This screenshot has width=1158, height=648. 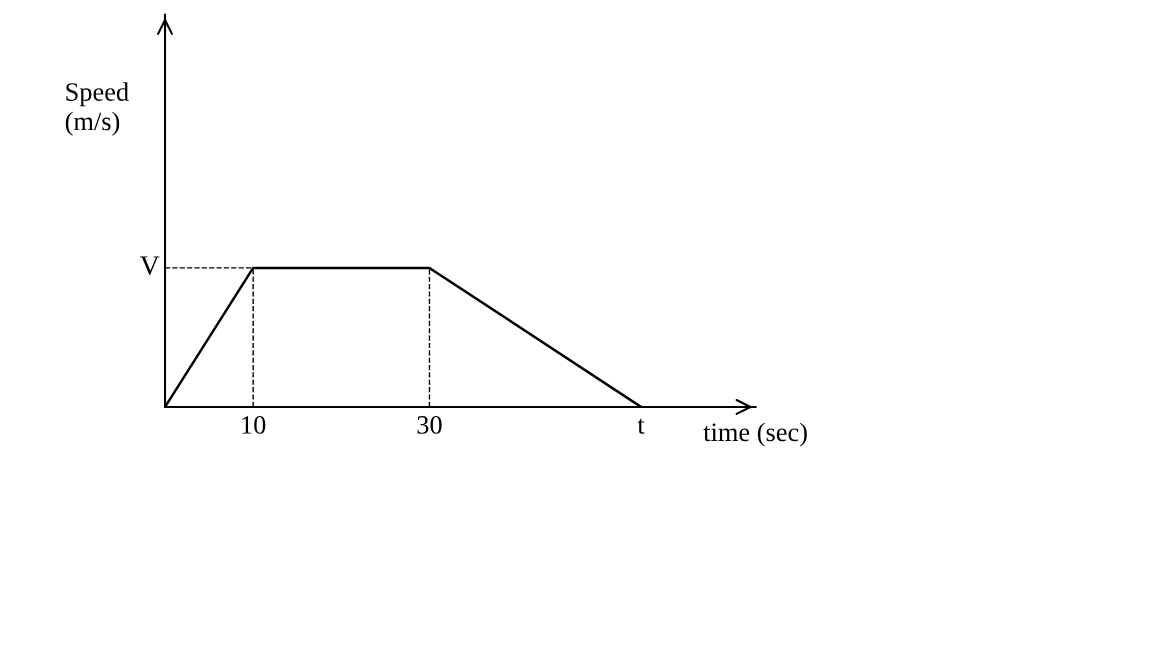 I want to click on x-tick-label: 30, so click(x=429, y=425).